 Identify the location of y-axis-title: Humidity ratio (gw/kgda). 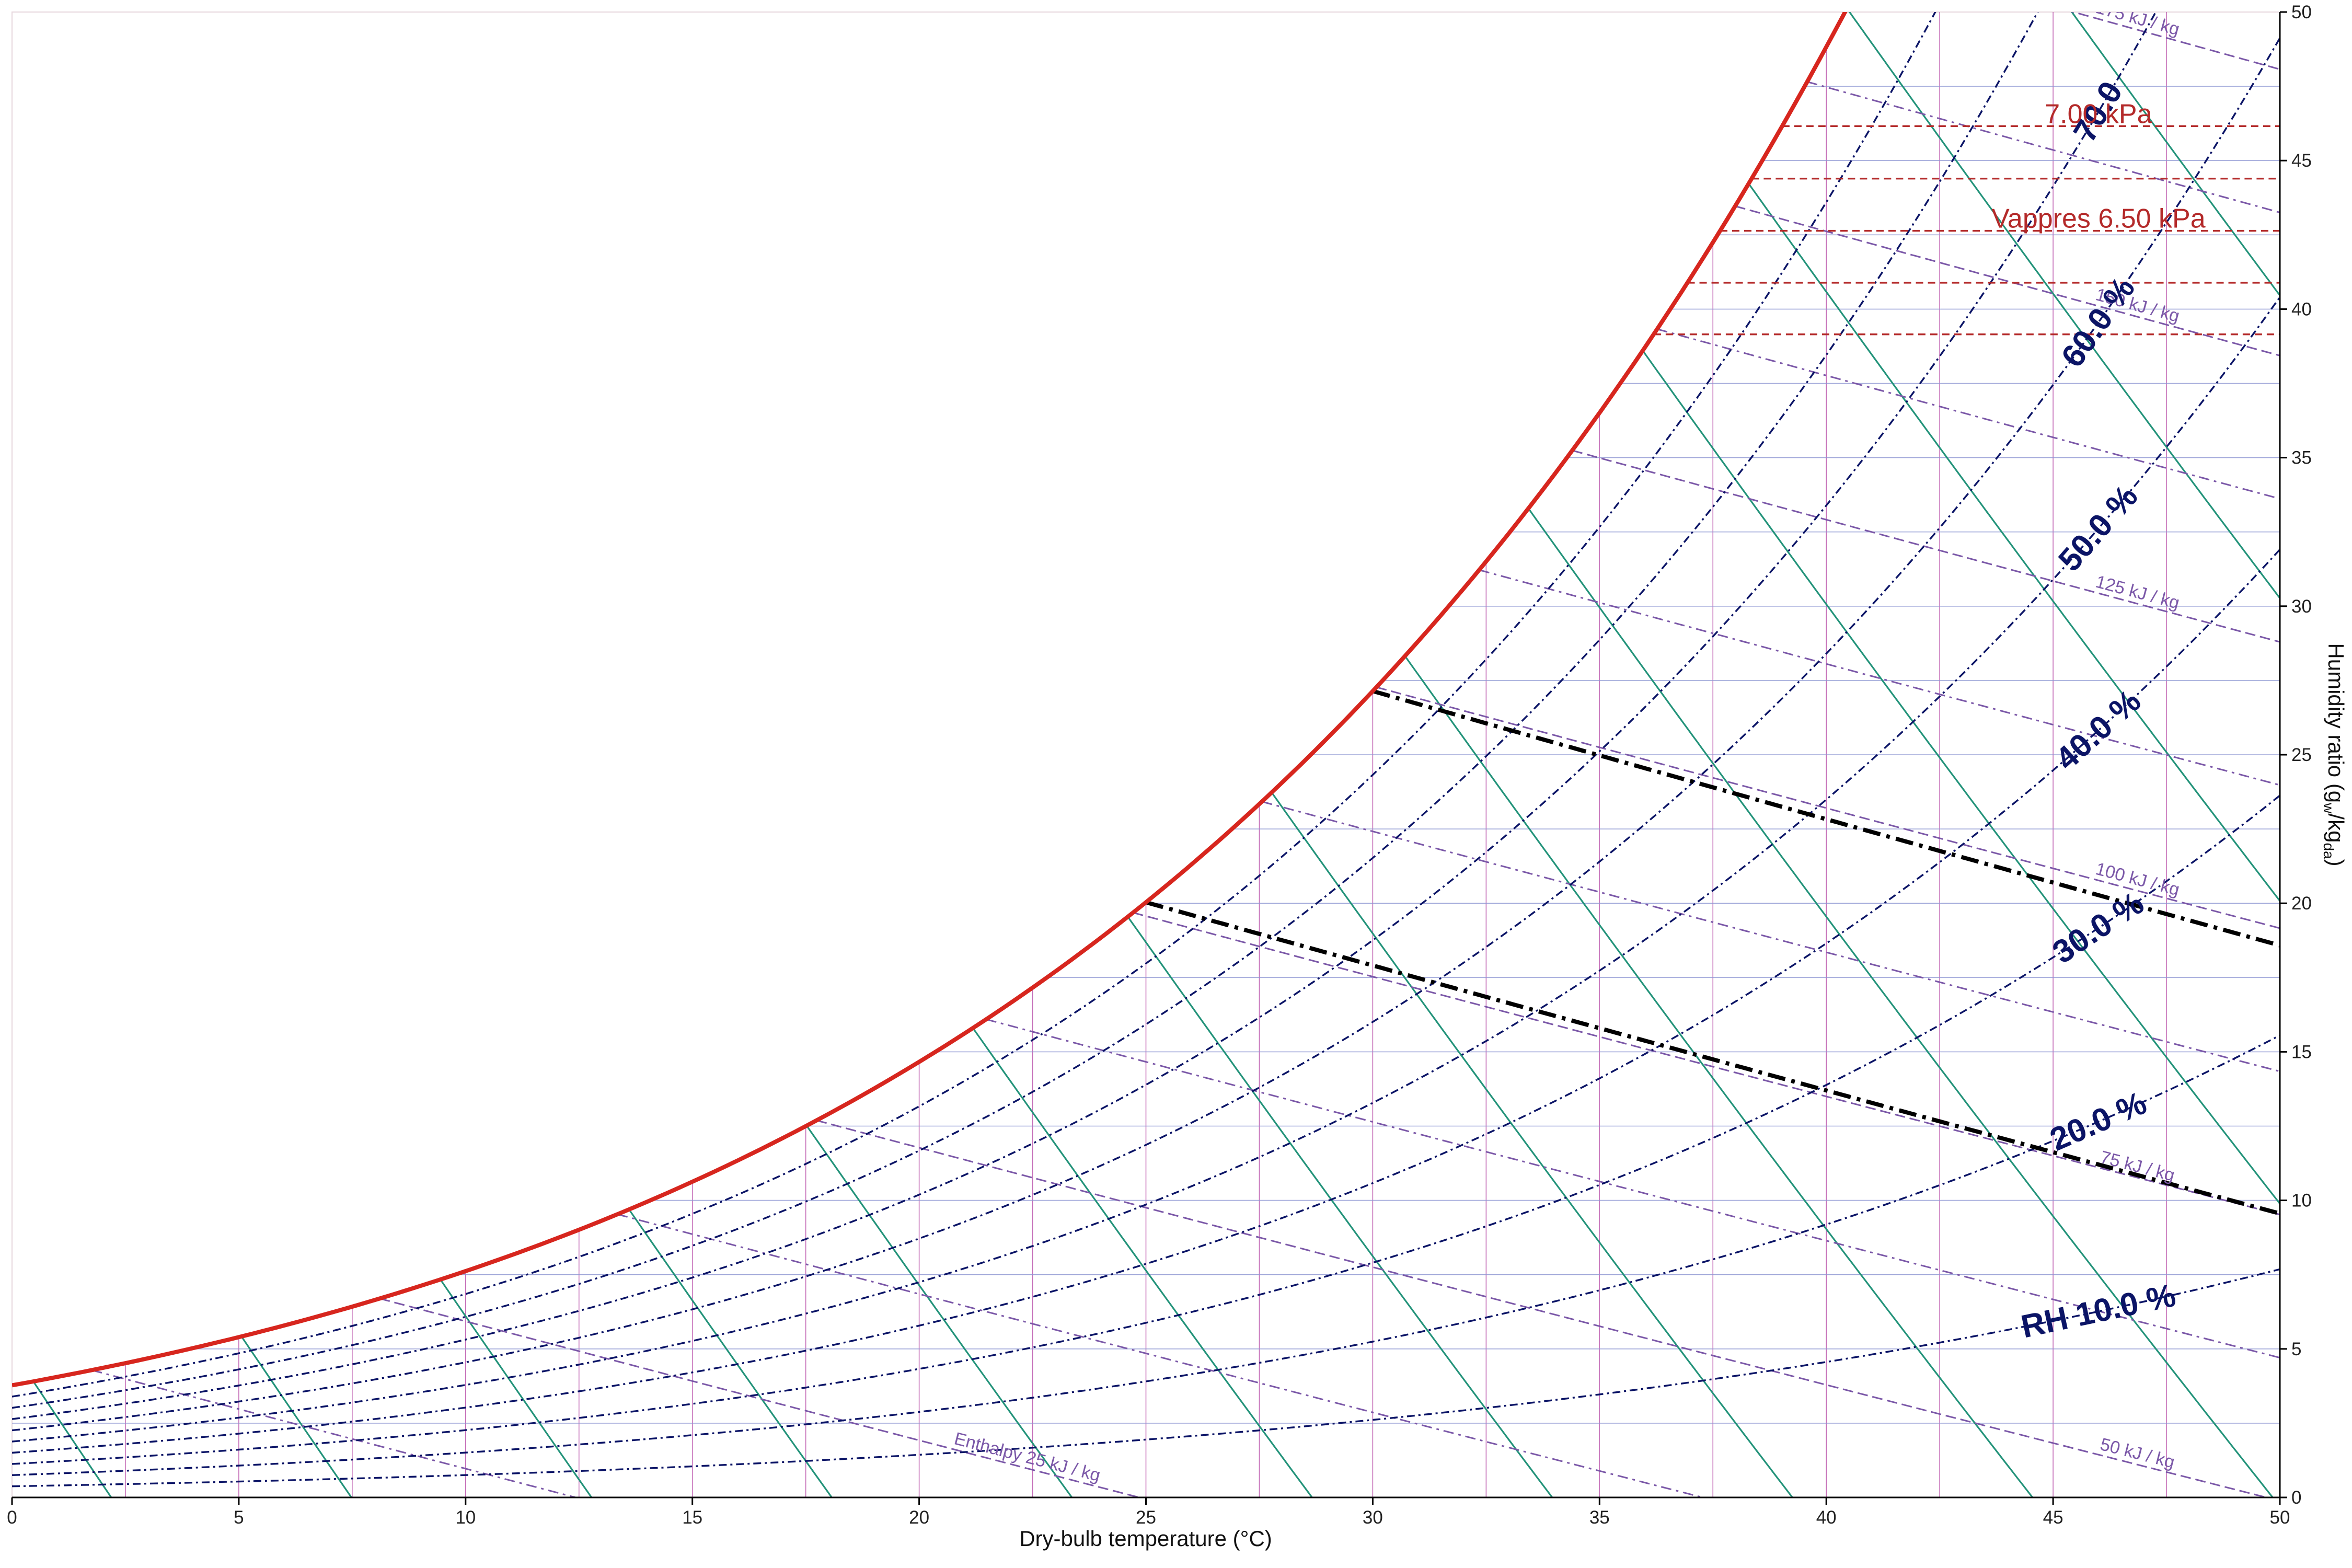
(2334, 754).